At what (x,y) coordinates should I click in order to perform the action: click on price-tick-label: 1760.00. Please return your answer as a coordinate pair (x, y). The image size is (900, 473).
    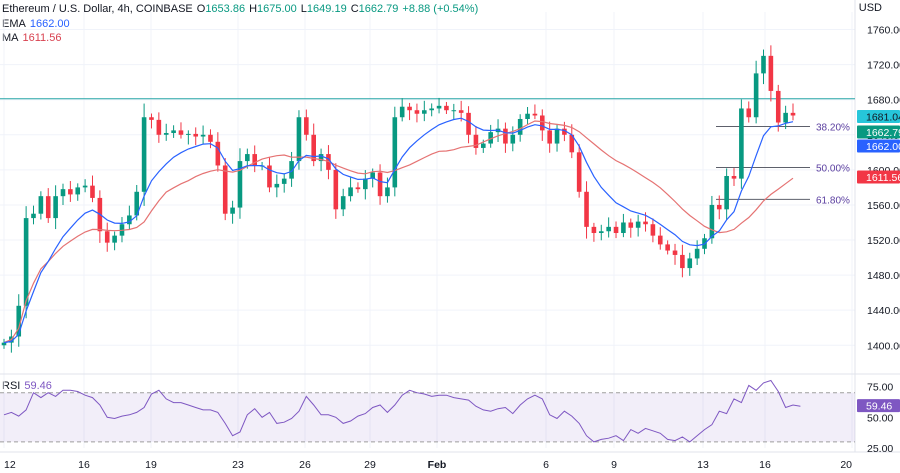
    Looking at the image, I should click on (883, 31).